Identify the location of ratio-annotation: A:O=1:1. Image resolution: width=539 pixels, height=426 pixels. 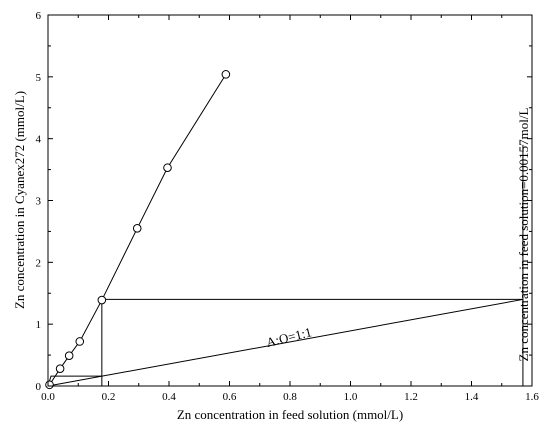
(289, 337).